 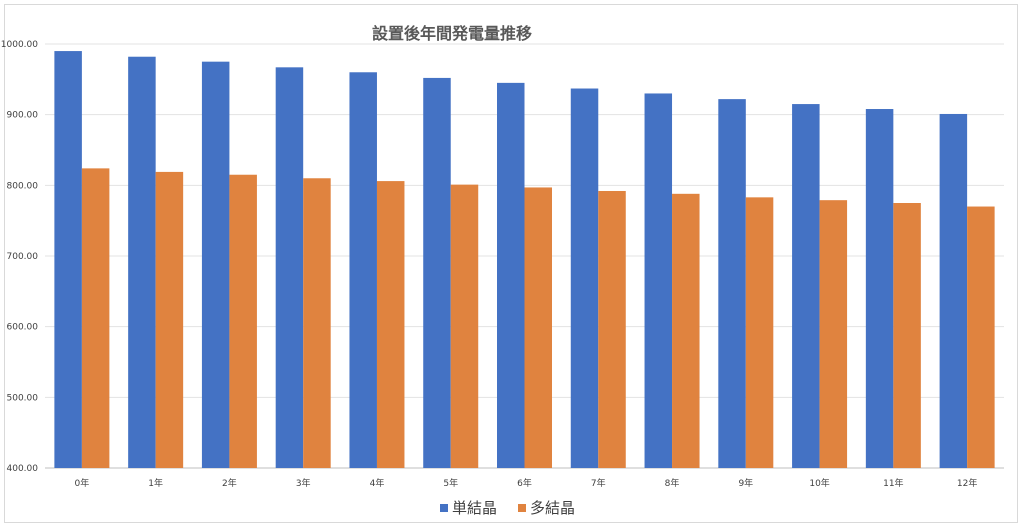 I want to click on x-tick-label: 10年, so click(x=819, y=483).